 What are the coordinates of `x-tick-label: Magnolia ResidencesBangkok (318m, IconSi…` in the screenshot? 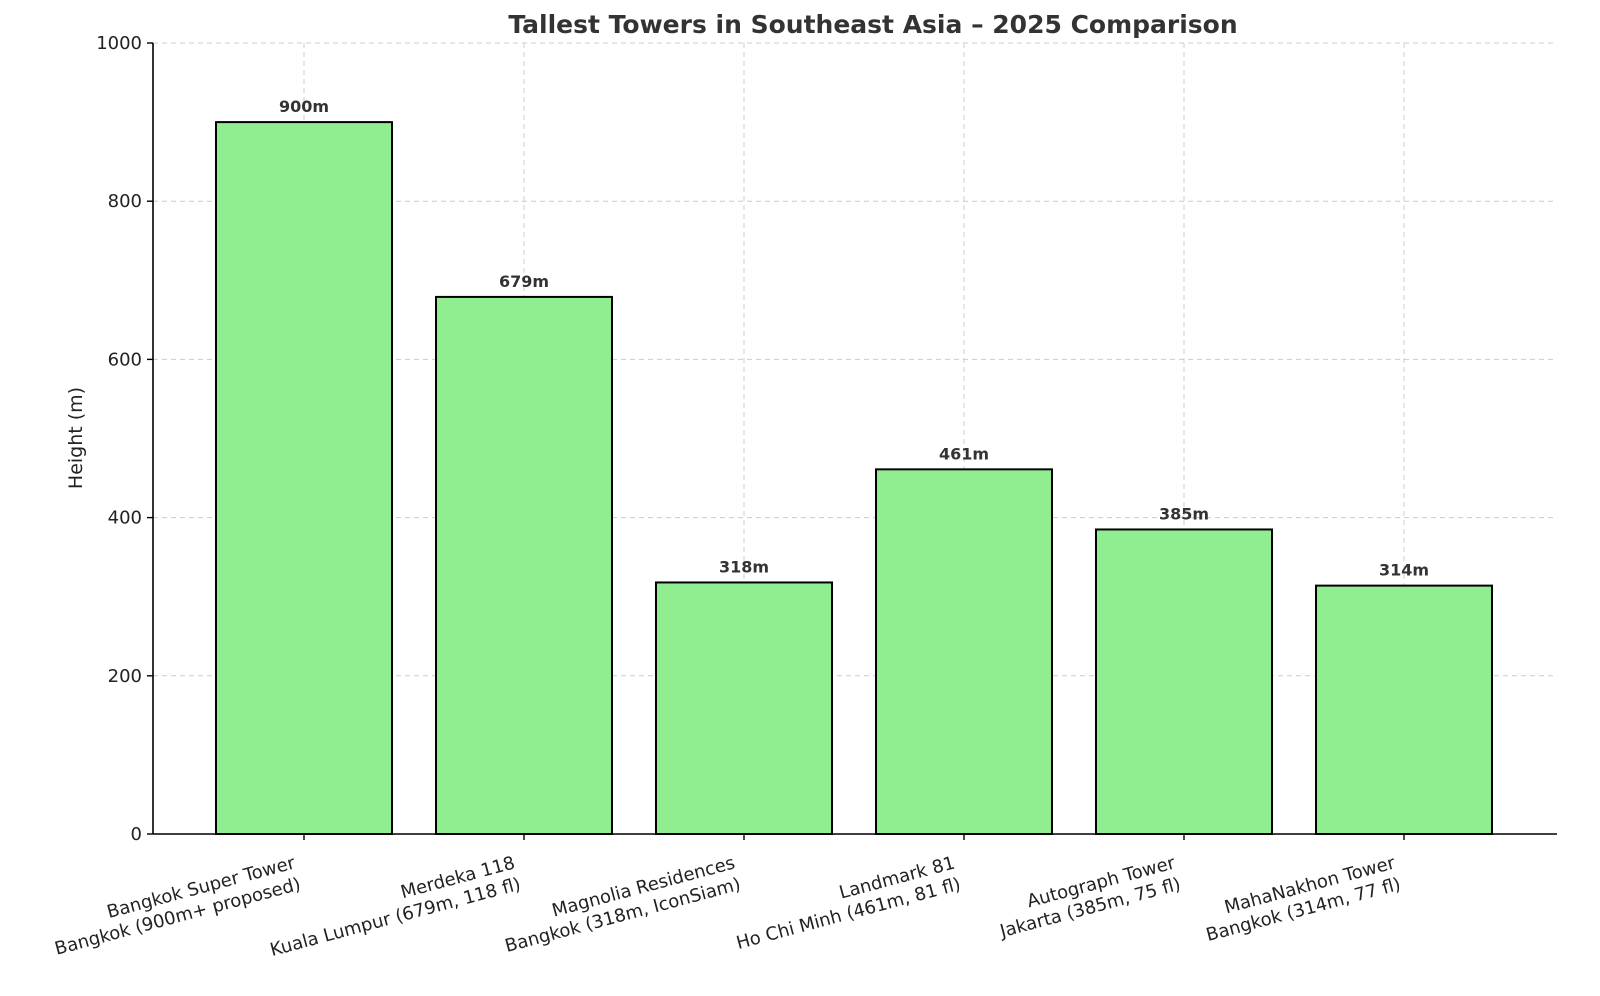 It's located at (620, 905).